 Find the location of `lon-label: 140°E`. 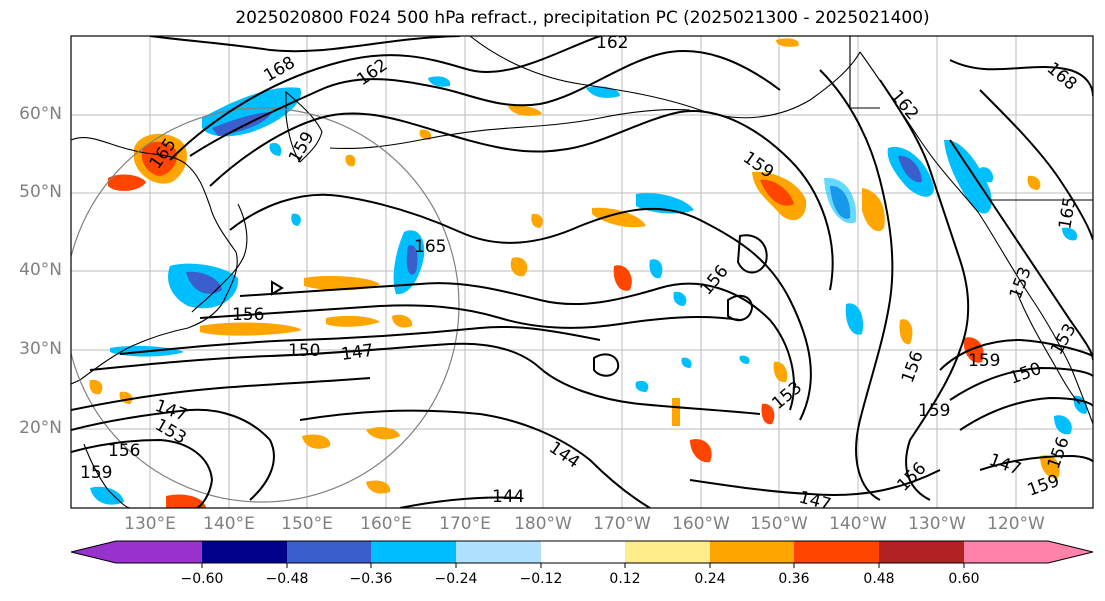

lon-label: 140°E is located at coordinates (229, 524).